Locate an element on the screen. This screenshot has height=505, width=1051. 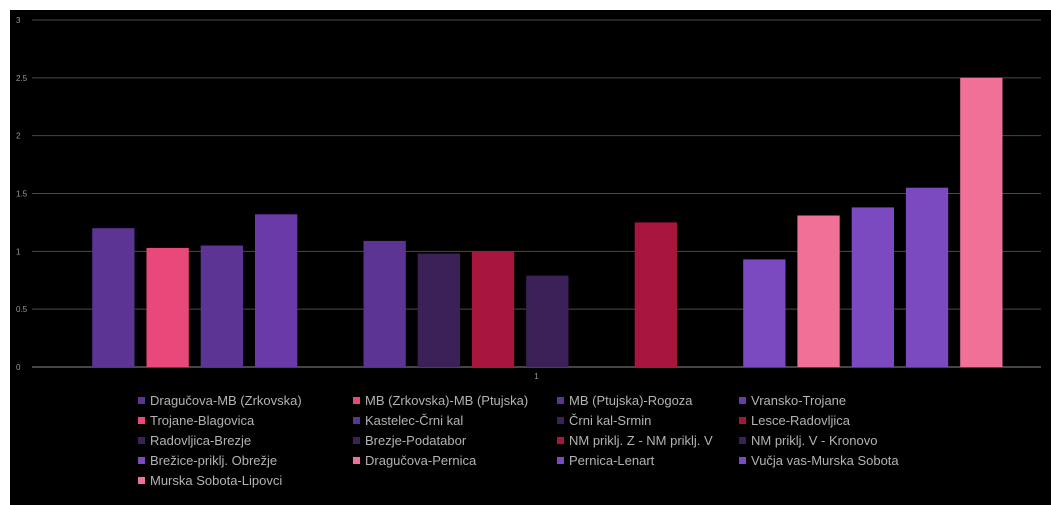
legend-item: Radovljica-Brezje is located at coordinates (245, 440).